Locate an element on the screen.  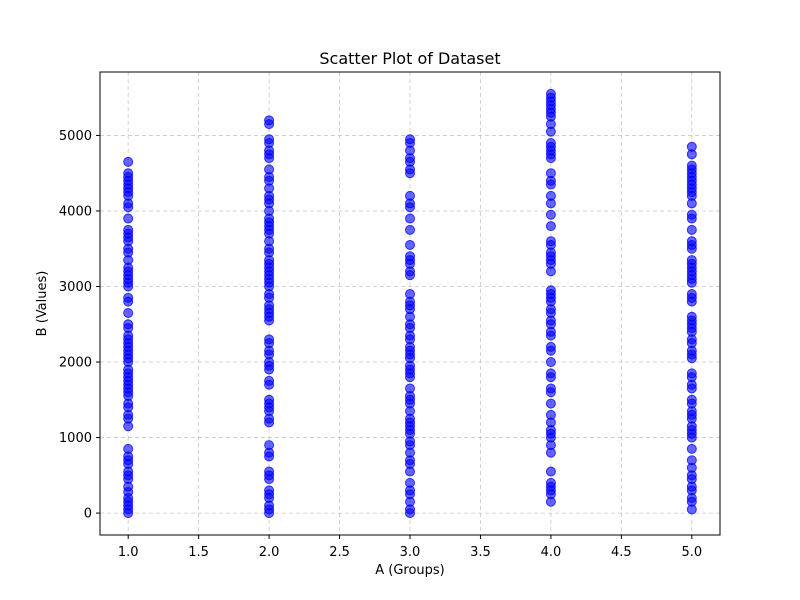
x-tick-label: 3.0 is located at coordinates (410, 552).